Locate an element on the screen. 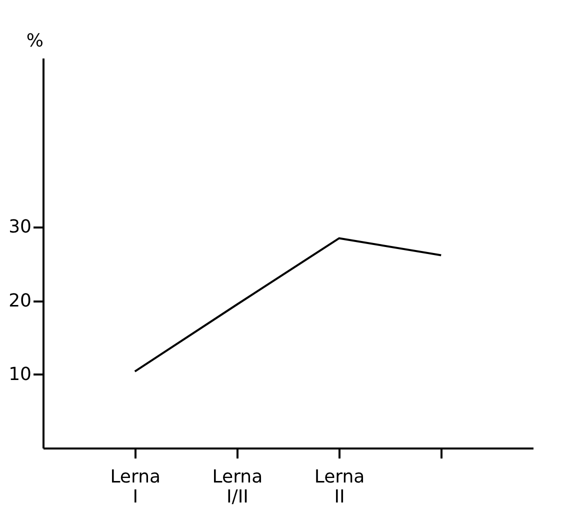 This screenshot has width=576, height=521. y-tick-label: 30 is located at coordinates (20, 227).